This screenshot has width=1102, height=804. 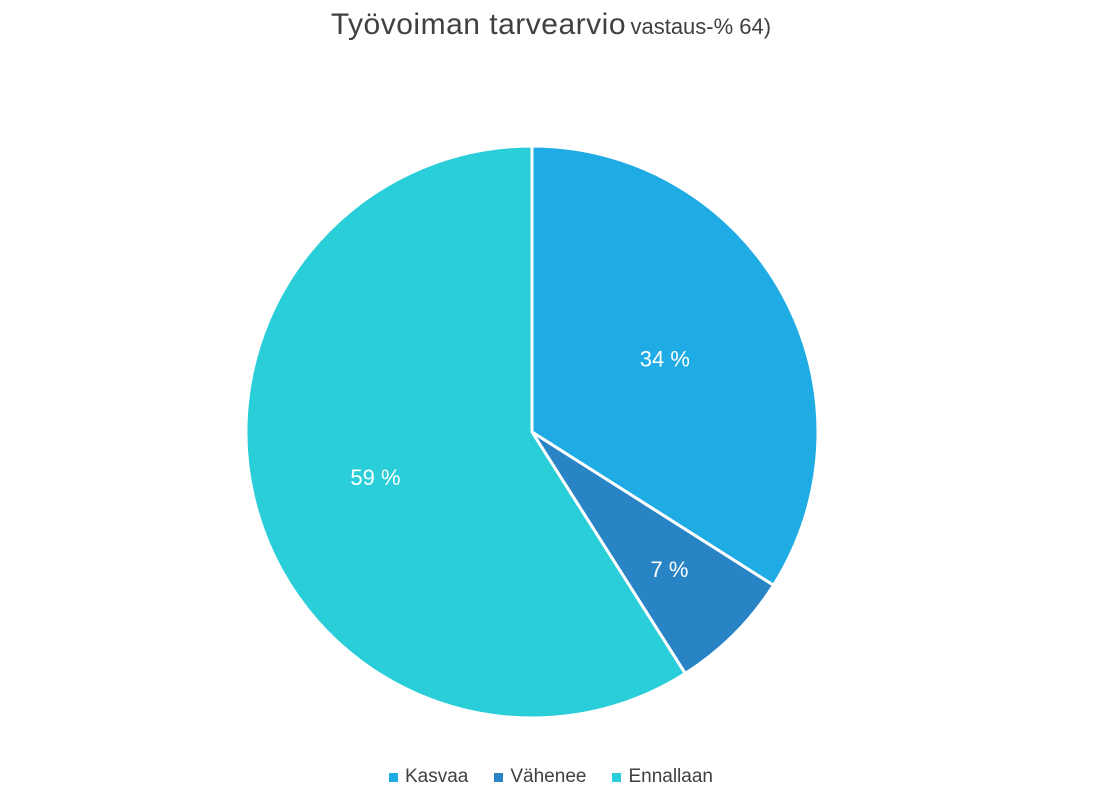 What do you see at coordinates (617, 777) in the screenshot?
I see `legend-swatch-ennallaan` at bounding box center [617, 777].